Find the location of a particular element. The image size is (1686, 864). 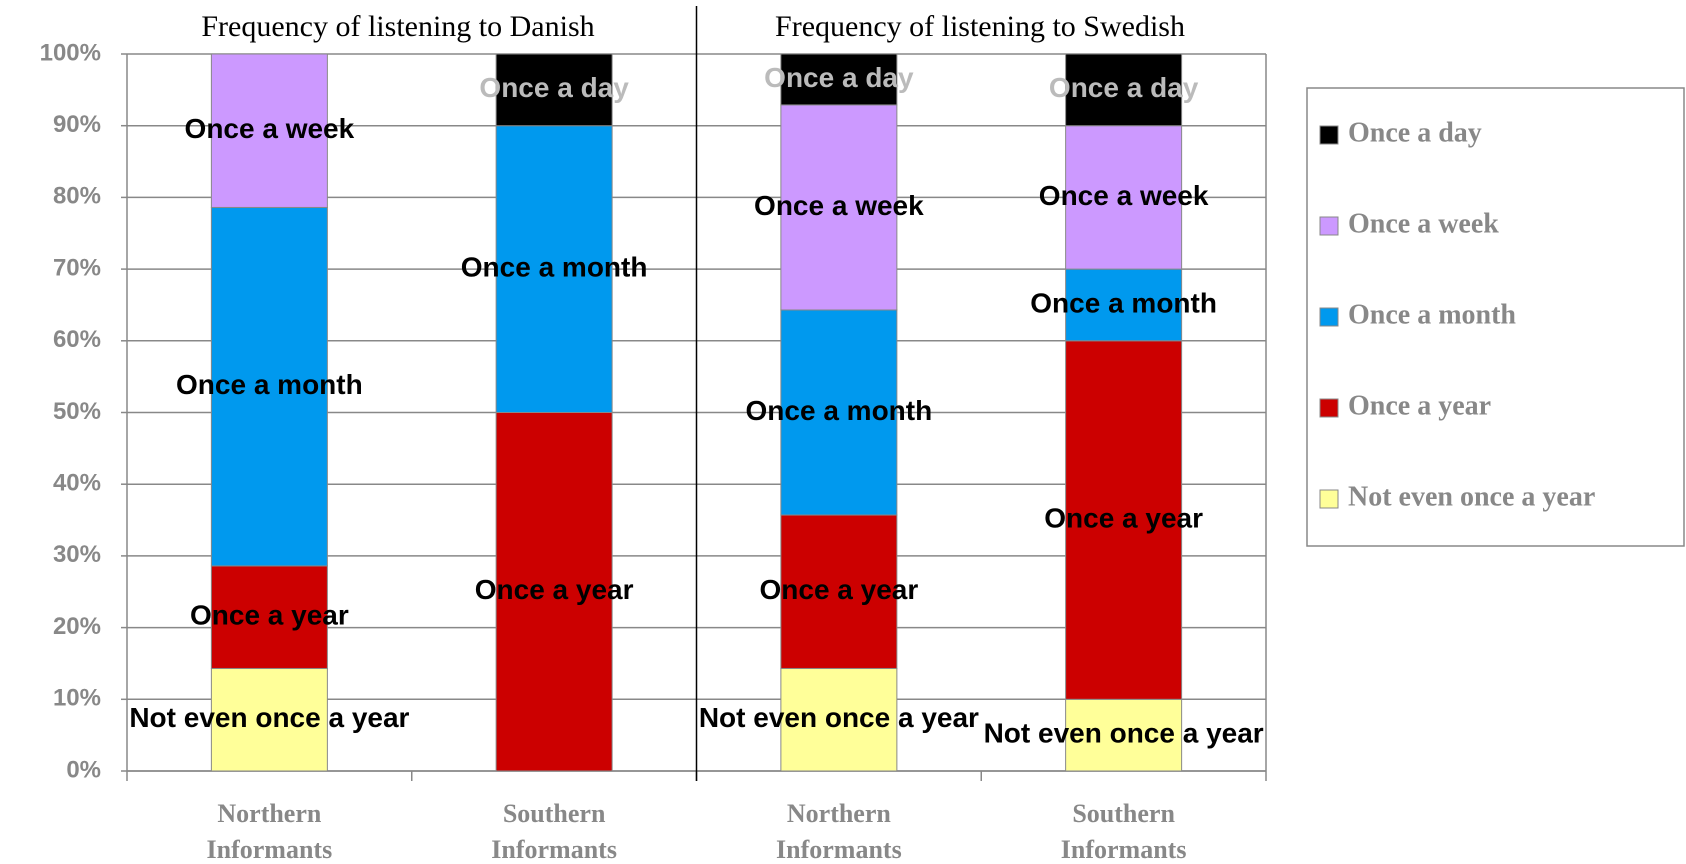

y-tick-label: 40% is located at coordinates (77, 483).